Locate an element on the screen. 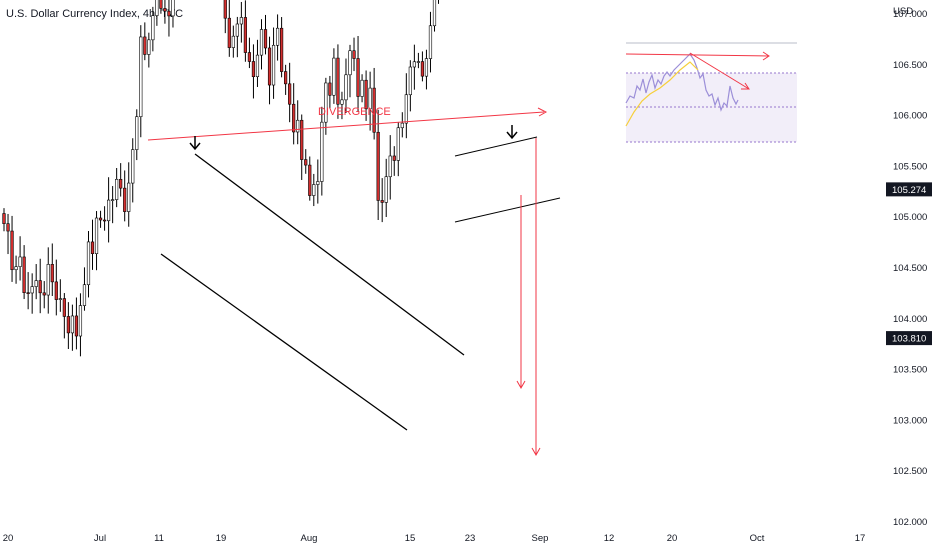 The height and width of the screenshot is (550, 932). currency-label: USD is located at coordinates (903, 11).